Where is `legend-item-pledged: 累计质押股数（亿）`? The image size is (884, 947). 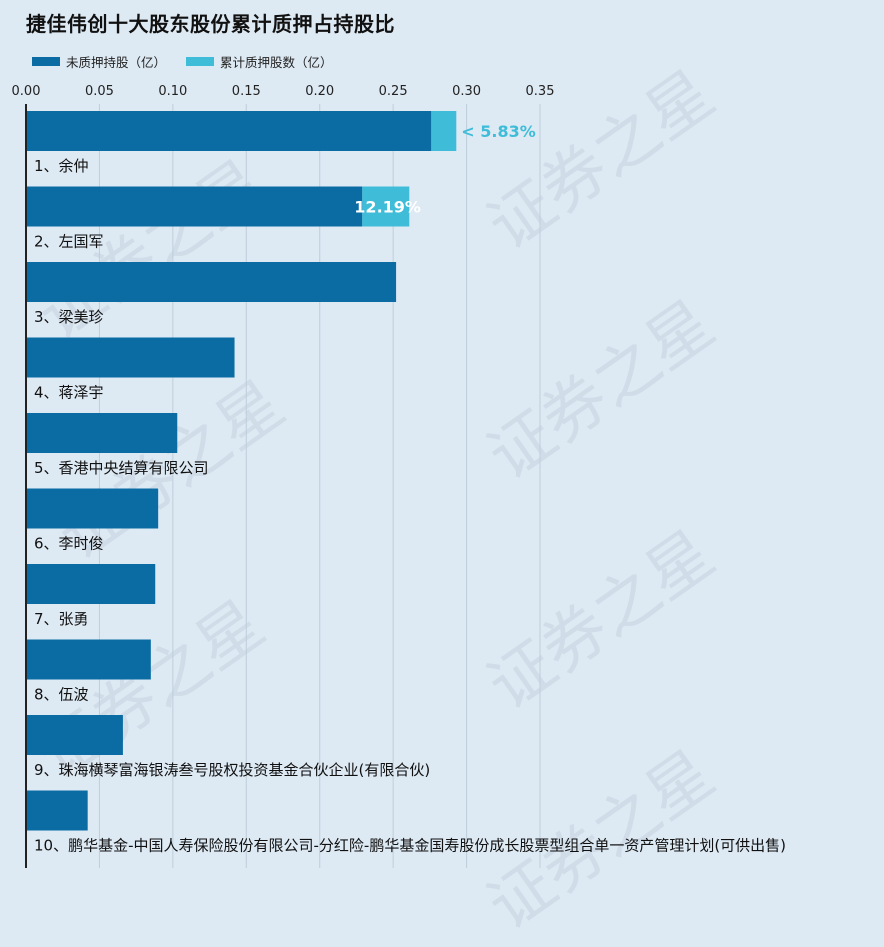 legend-item-pledged: 累计质押股数（亿） is located at coordinates (259, 61).